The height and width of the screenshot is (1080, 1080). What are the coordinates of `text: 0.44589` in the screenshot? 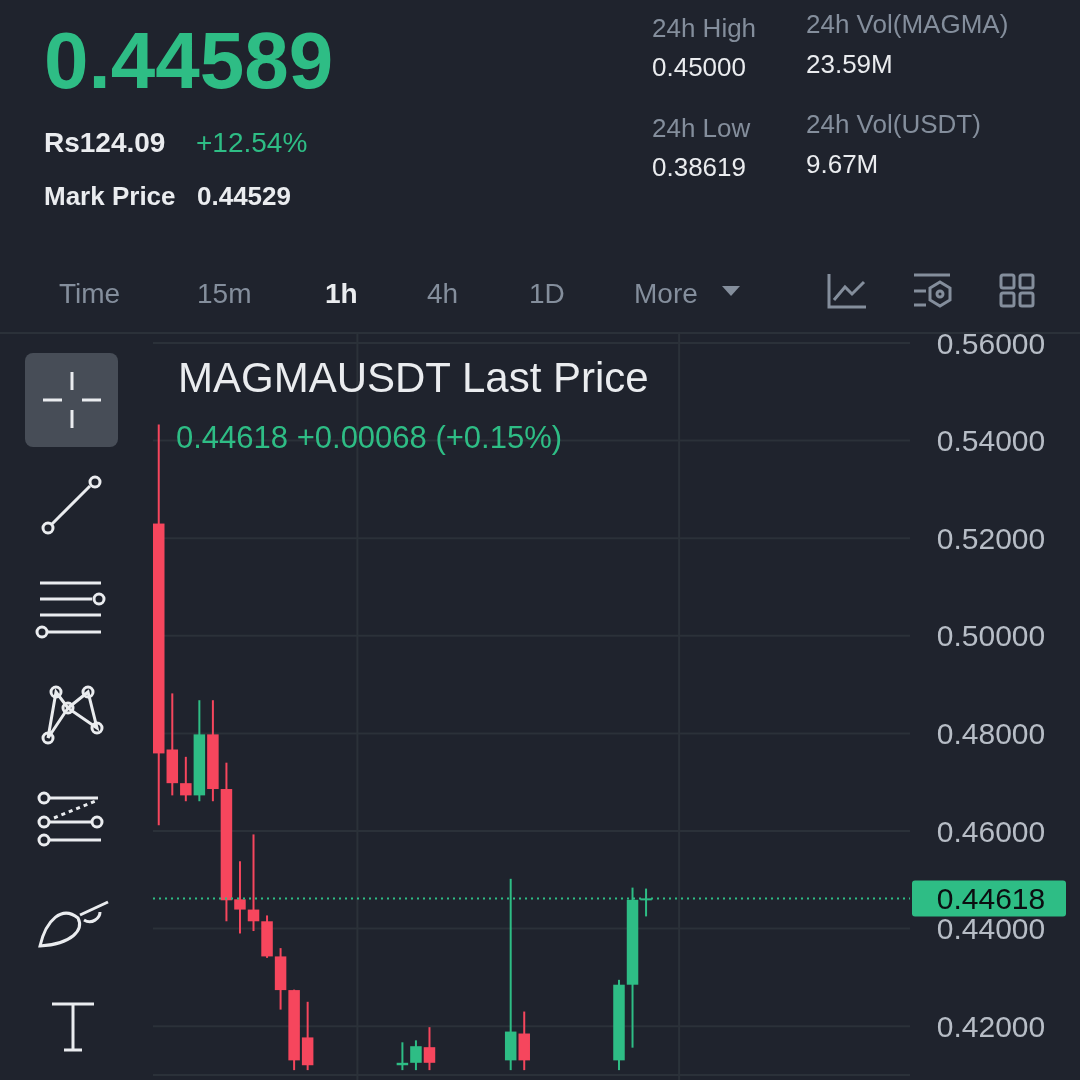 It's located at (189, 60).